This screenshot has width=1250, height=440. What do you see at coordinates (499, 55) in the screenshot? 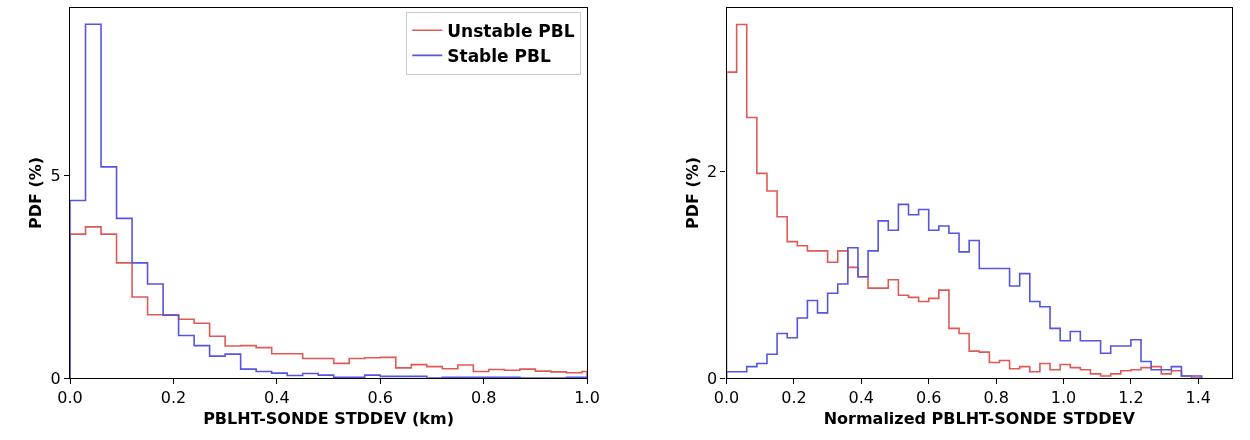
I see `legend-label: Stable PBL` at bounding box center [499, 55].